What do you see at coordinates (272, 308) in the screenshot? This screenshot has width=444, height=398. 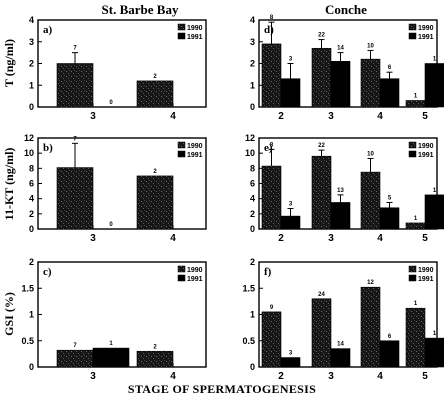 I see `sample-size-label: 9` at bounding box center [272, 308].